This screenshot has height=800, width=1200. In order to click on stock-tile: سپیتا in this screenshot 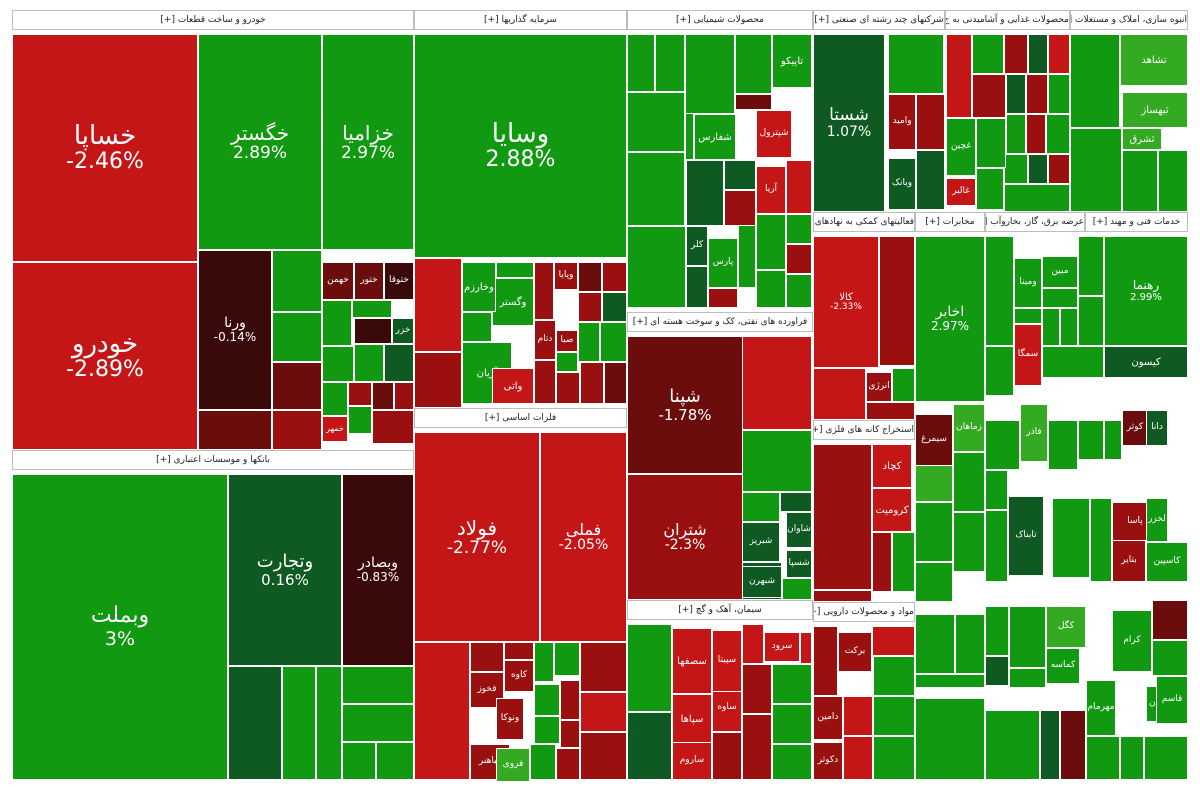, I will do `click(727, 661)`.